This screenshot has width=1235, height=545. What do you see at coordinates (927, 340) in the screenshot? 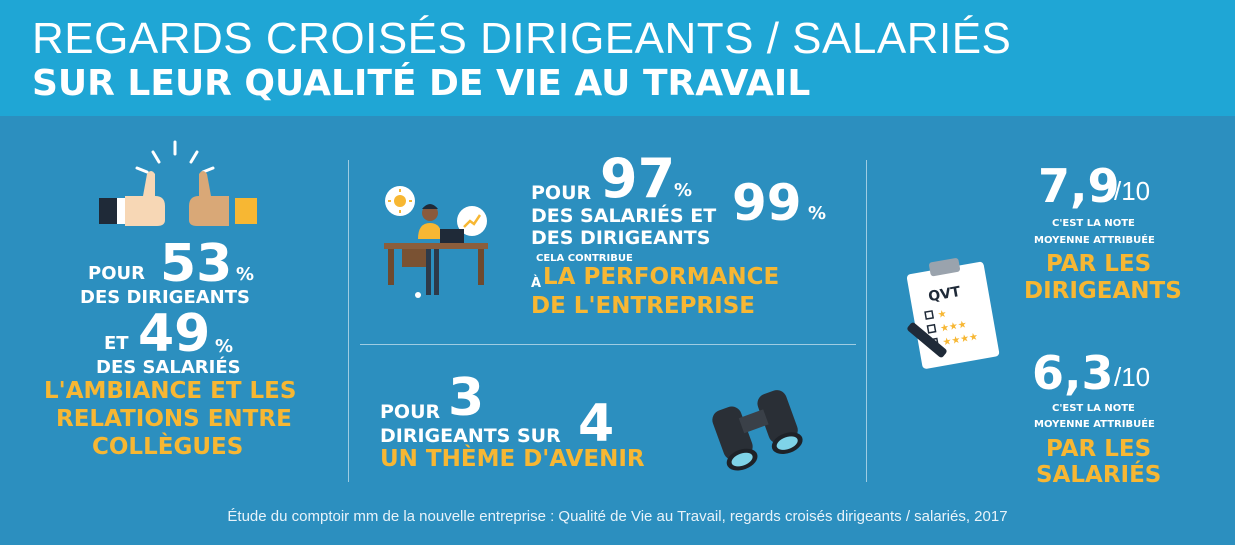
I see `pen-icon` at bounding box center [927, 340].